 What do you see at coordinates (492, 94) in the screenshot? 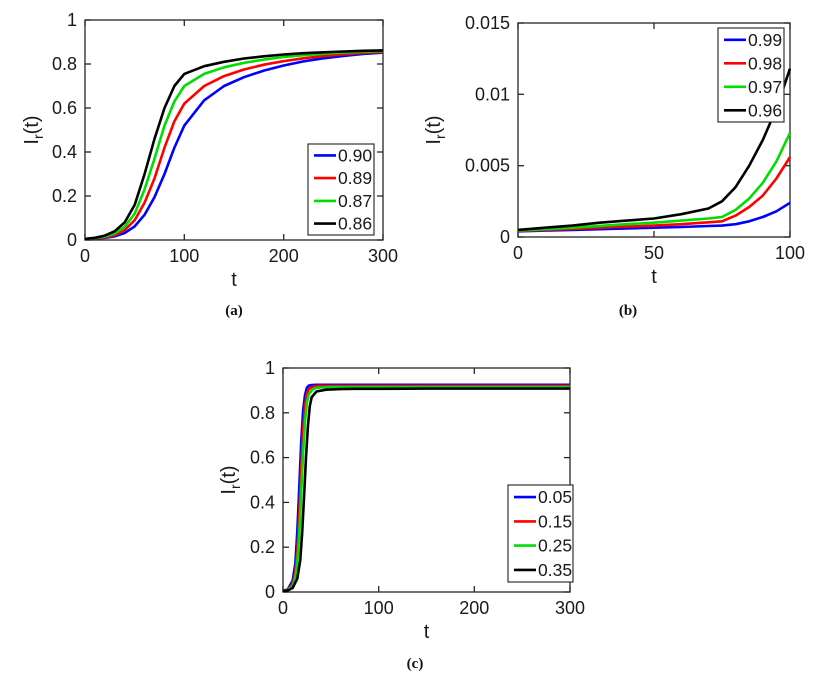
I see `y-tick-label: 0.01` at bounding box center [492, 94].